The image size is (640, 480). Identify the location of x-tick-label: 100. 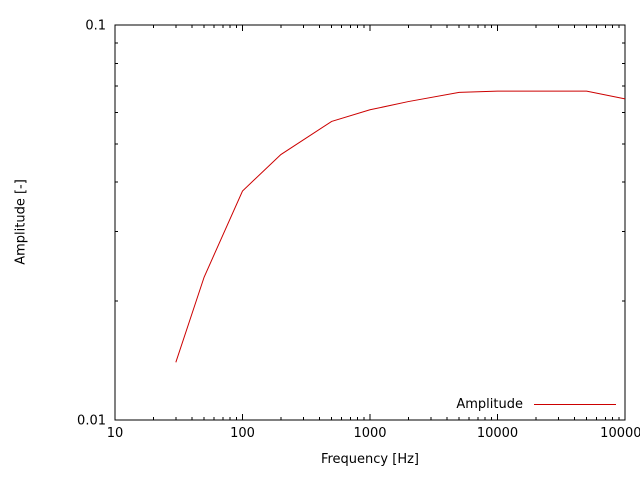
(242, 433).